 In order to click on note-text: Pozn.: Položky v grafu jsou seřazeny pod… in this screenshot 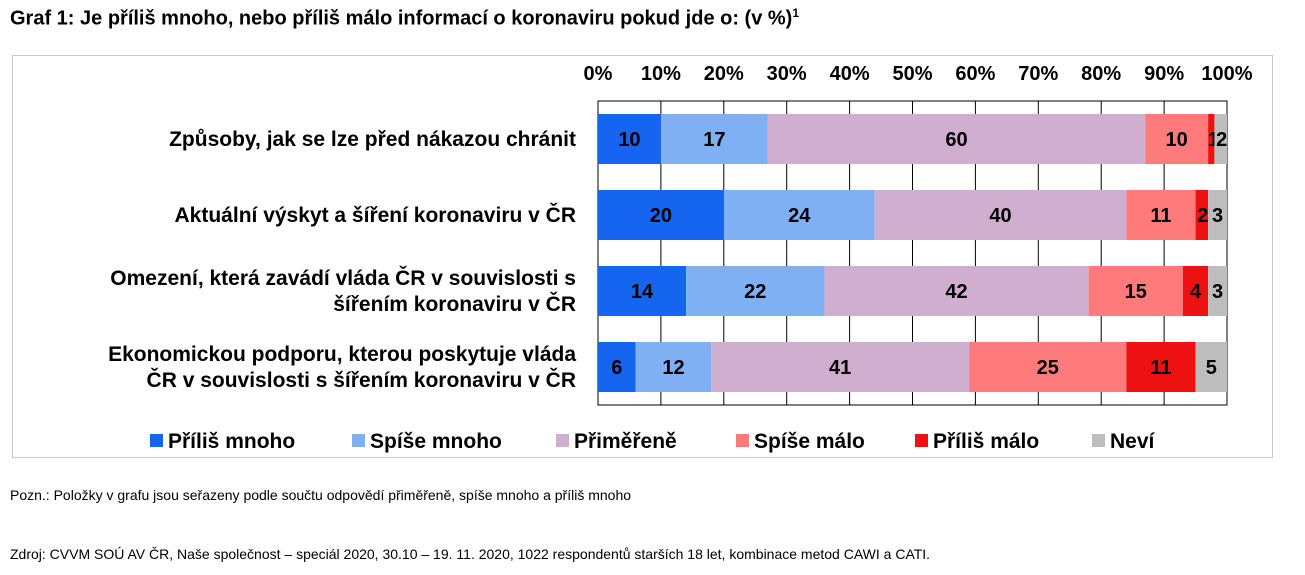, I will do `click(321, 495)`.